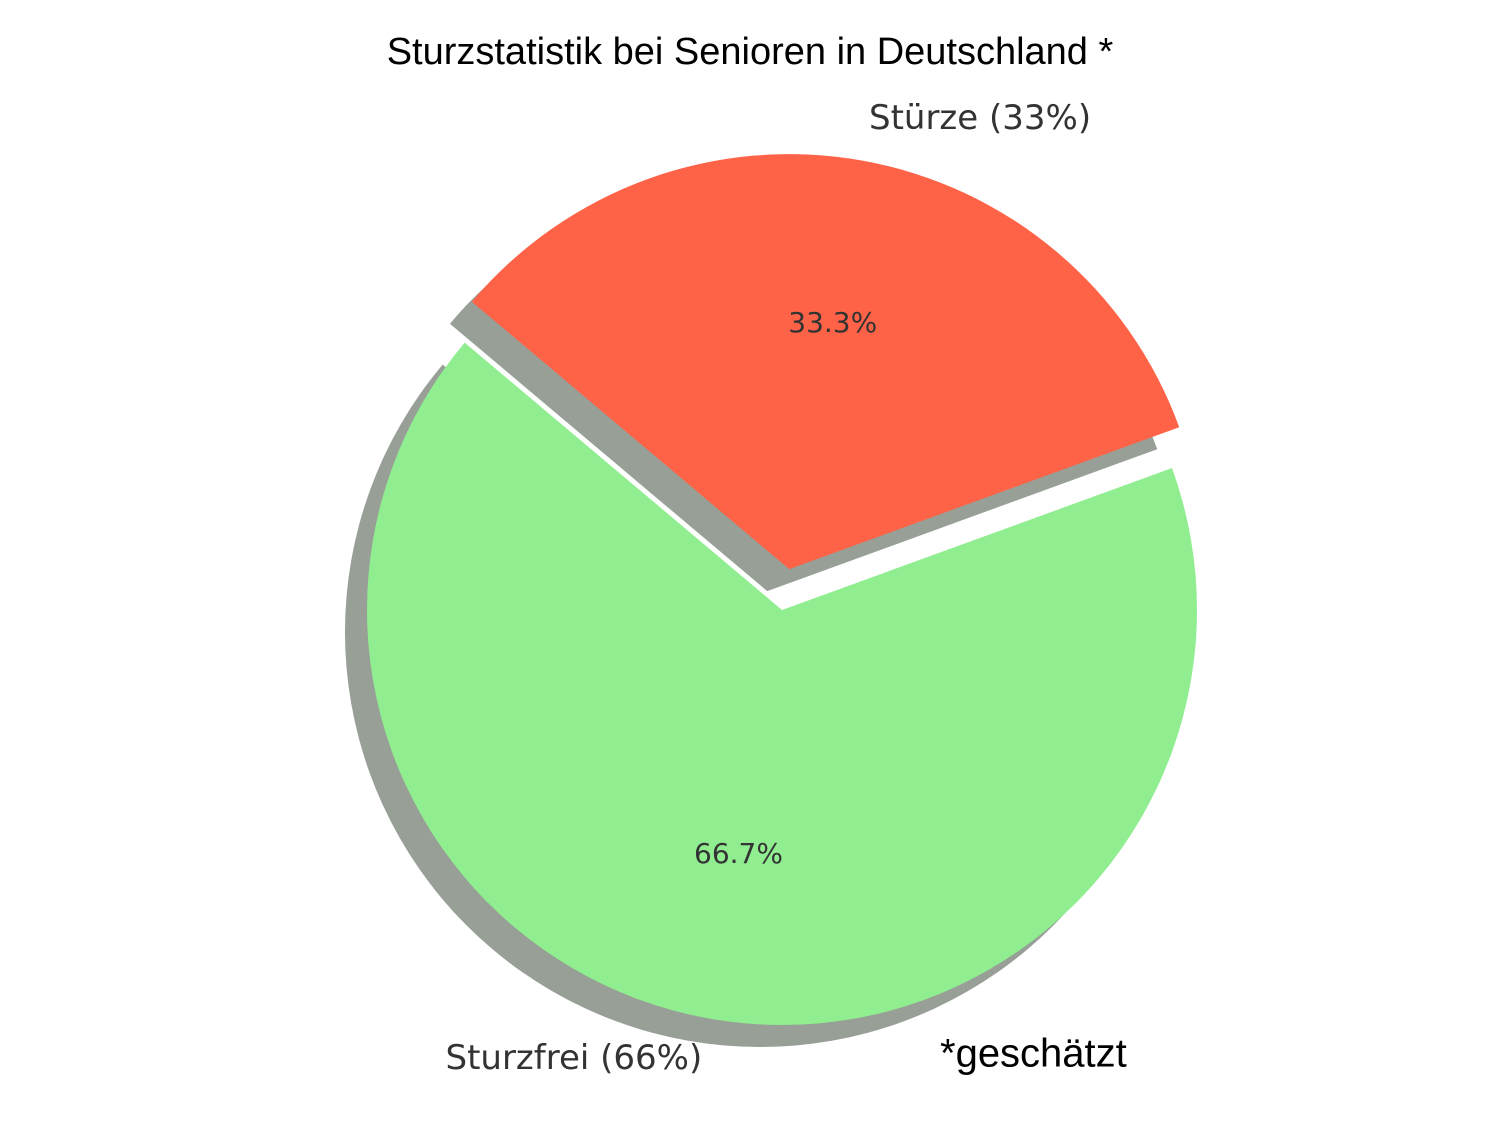 The image size is (1500, 1135). I want to click on slice-label: Sturzfrei (66%), so click(573, 1058).